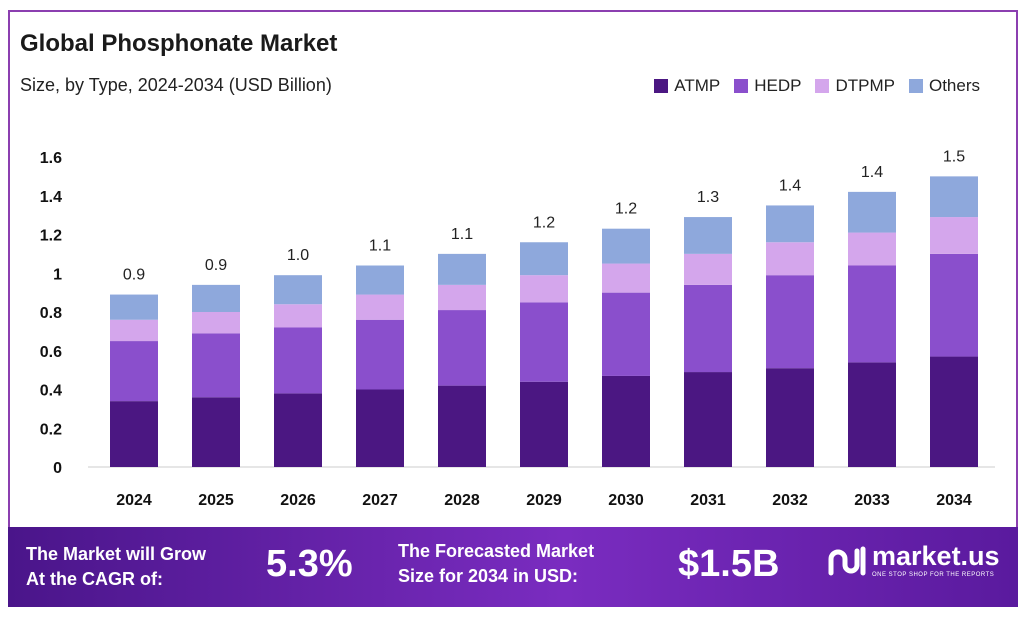  I want to click on legend-label: ATMP, so click(697, 85).